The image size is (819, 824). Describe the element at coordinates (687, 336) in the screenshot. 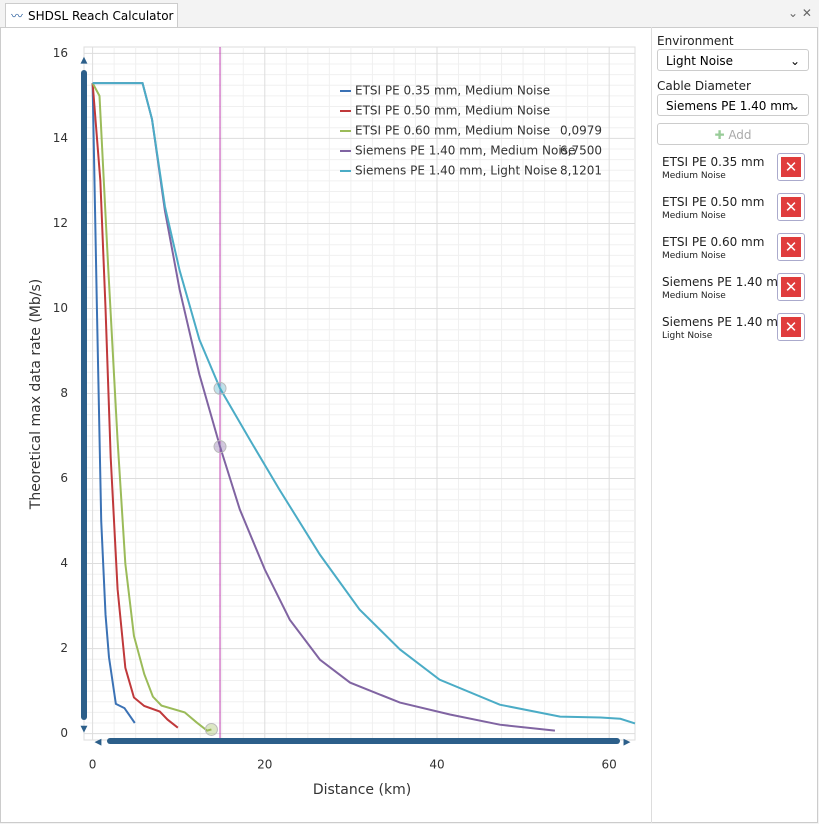

I see `item-noise: Light Noise` at that location.